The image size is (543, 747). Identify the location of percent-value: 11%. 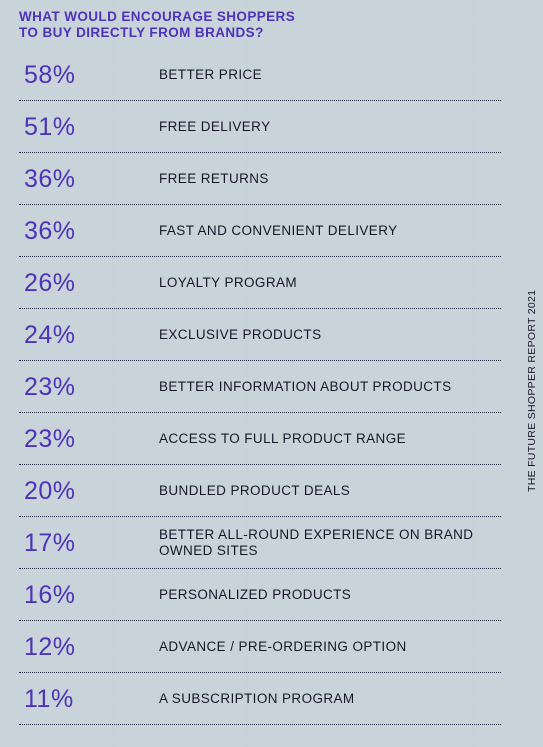
(49, 699).